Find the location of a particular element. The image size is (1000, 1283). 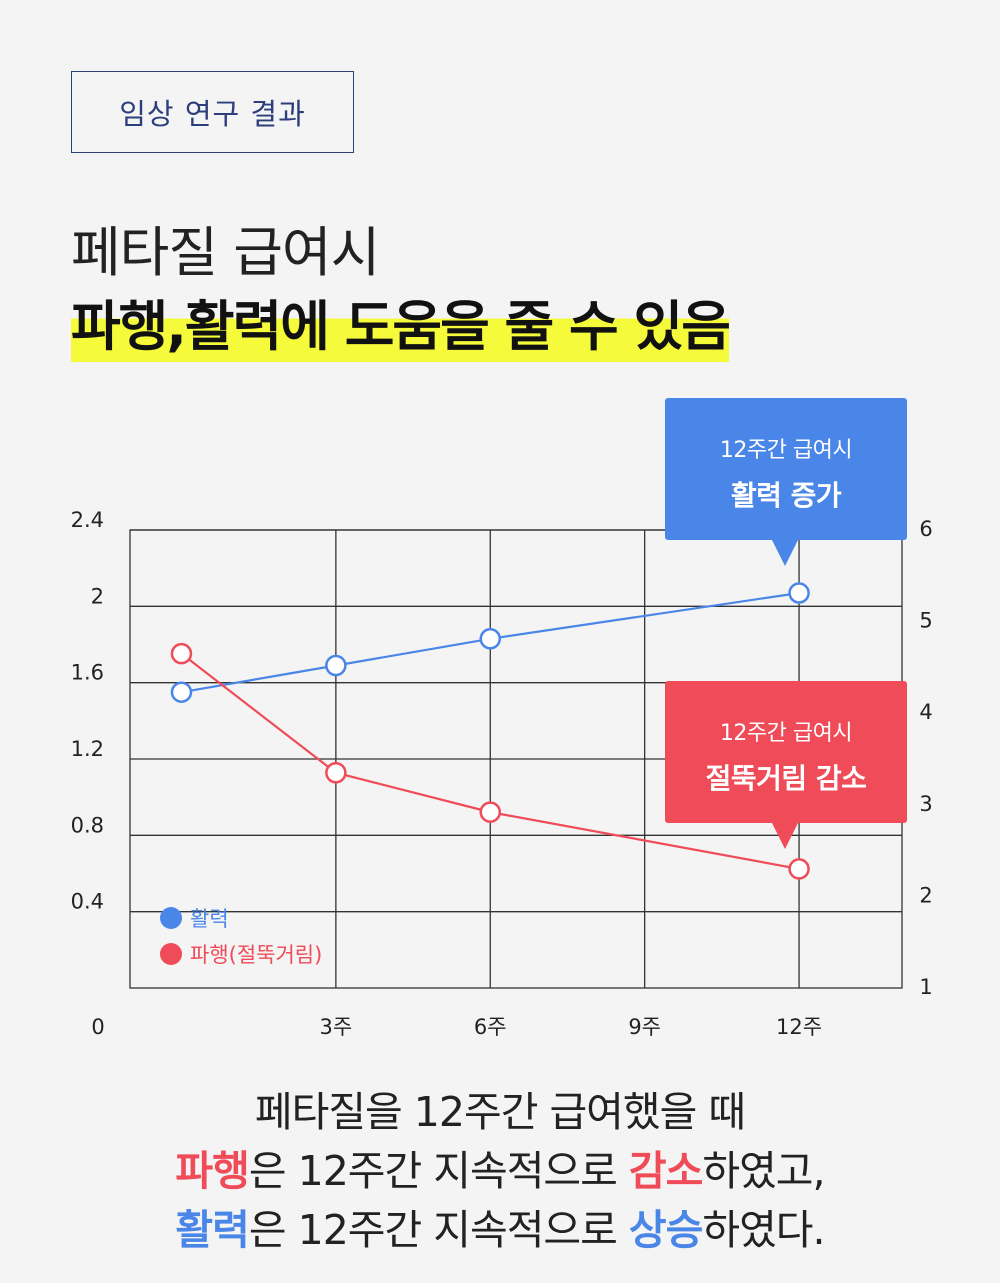

summary-line-2: 파행은 12주간 지속적으로 감소하였고, is located at coordinates (500, 1171).